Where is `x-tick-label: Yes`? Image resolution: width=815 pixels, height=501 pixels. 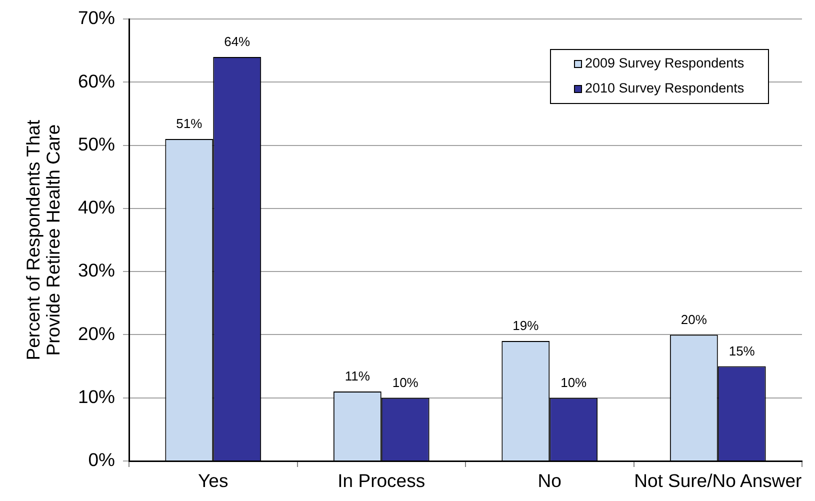 x-tick-label: Yes is located at coordinates (213, 481).